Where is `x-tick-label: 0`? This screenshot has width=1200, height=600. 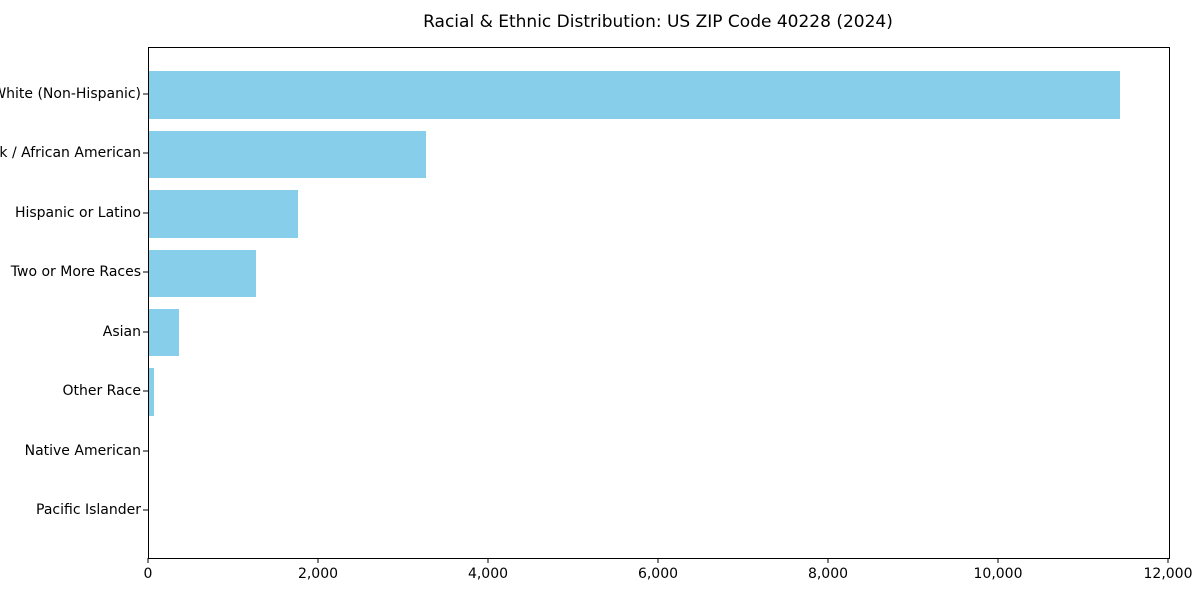
x-tick-label: 0 is located at coordinates (148, 574).